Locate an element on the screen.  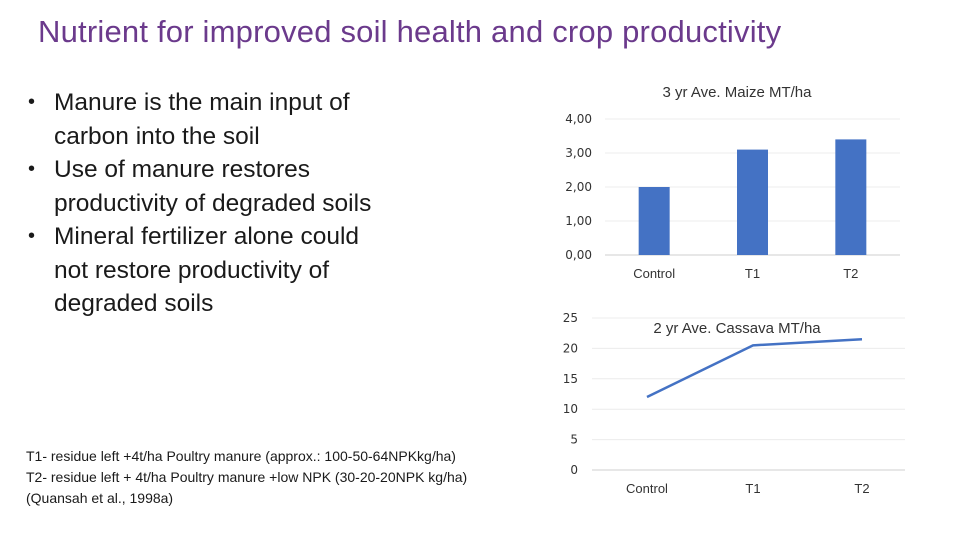
y-tick-label: 3,00 is located at coordinates (578, 153).